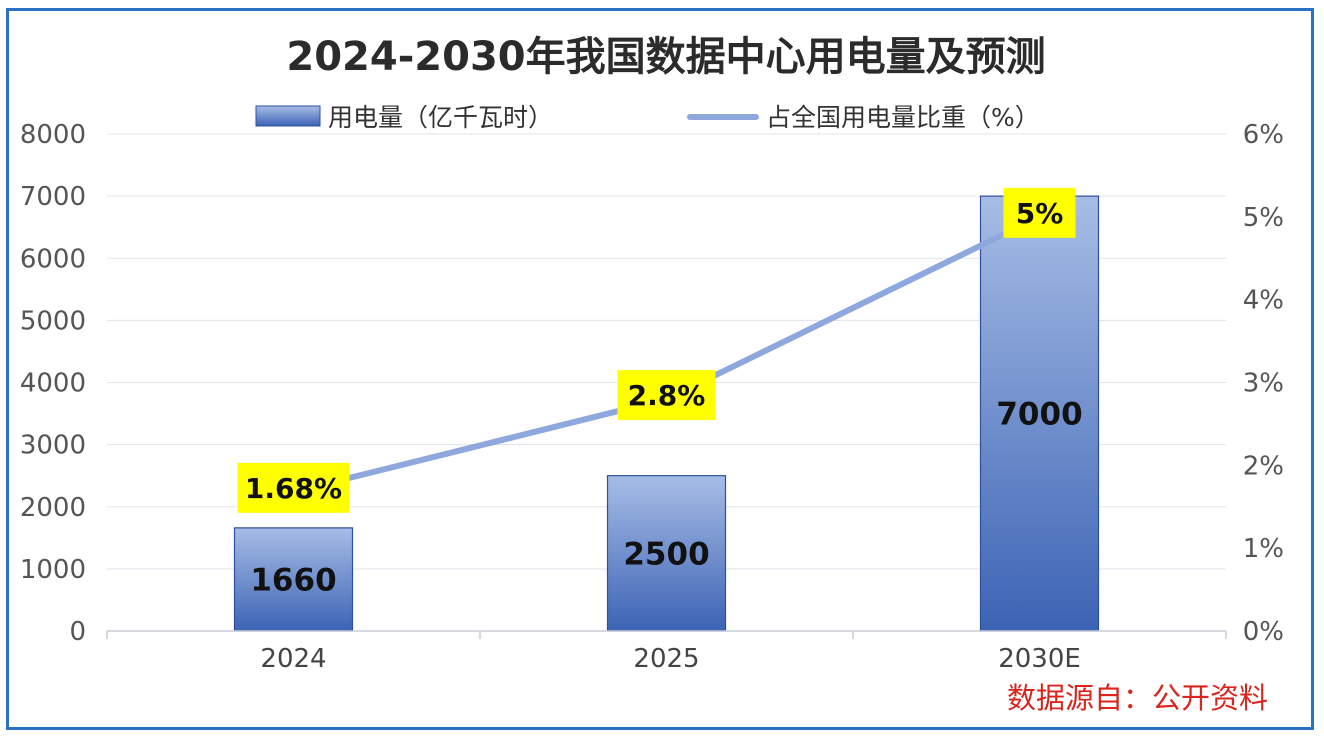 The image size is (1324, 740). What do you see at coordinates (1263, 549) in the screenshot?
I see `y-right-tick-label: 1%` at bounding box center [1263, 549].